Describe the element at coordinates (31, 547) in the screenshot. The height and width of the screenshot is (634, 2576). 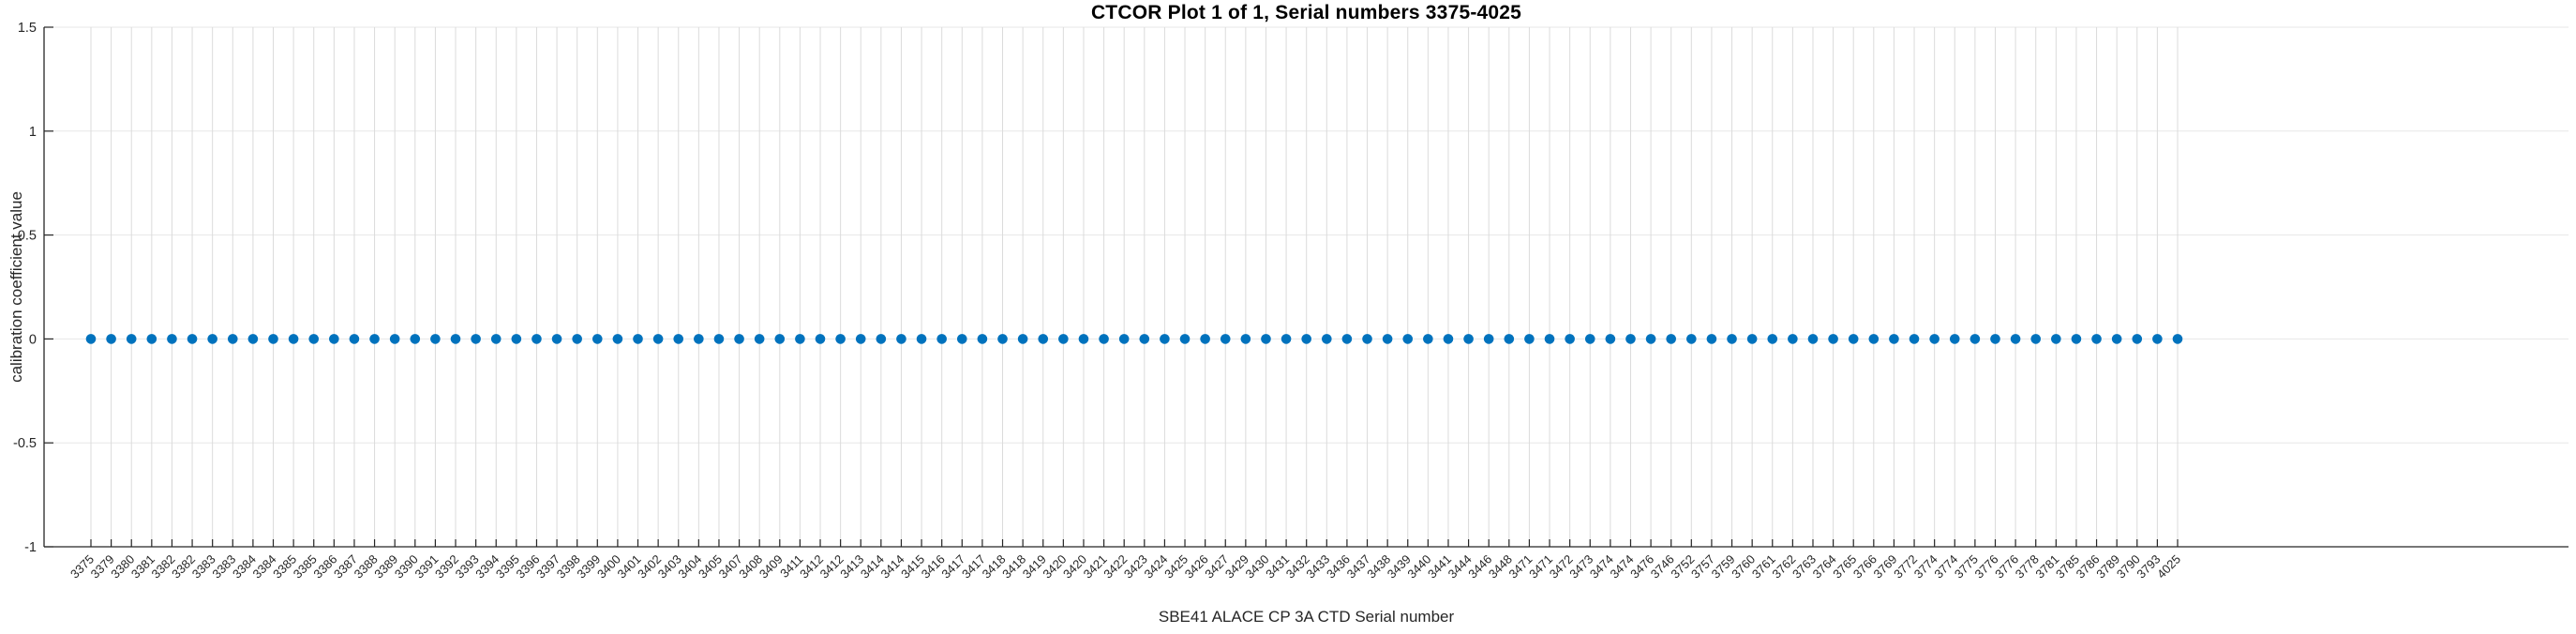
I see `y-tick-label: -1` at that location.